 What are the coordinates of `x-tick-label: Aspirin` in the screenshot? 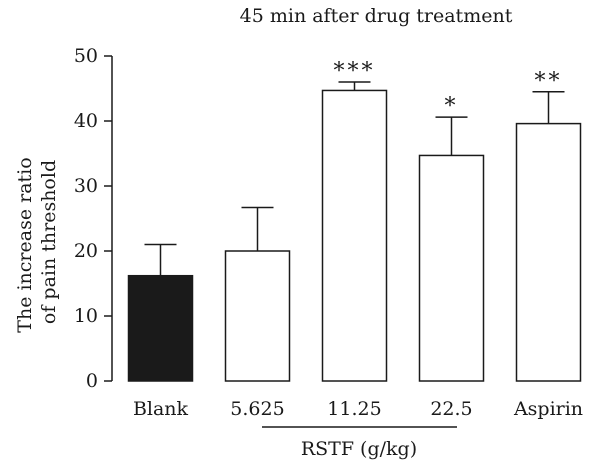 It's located at (548, 409).